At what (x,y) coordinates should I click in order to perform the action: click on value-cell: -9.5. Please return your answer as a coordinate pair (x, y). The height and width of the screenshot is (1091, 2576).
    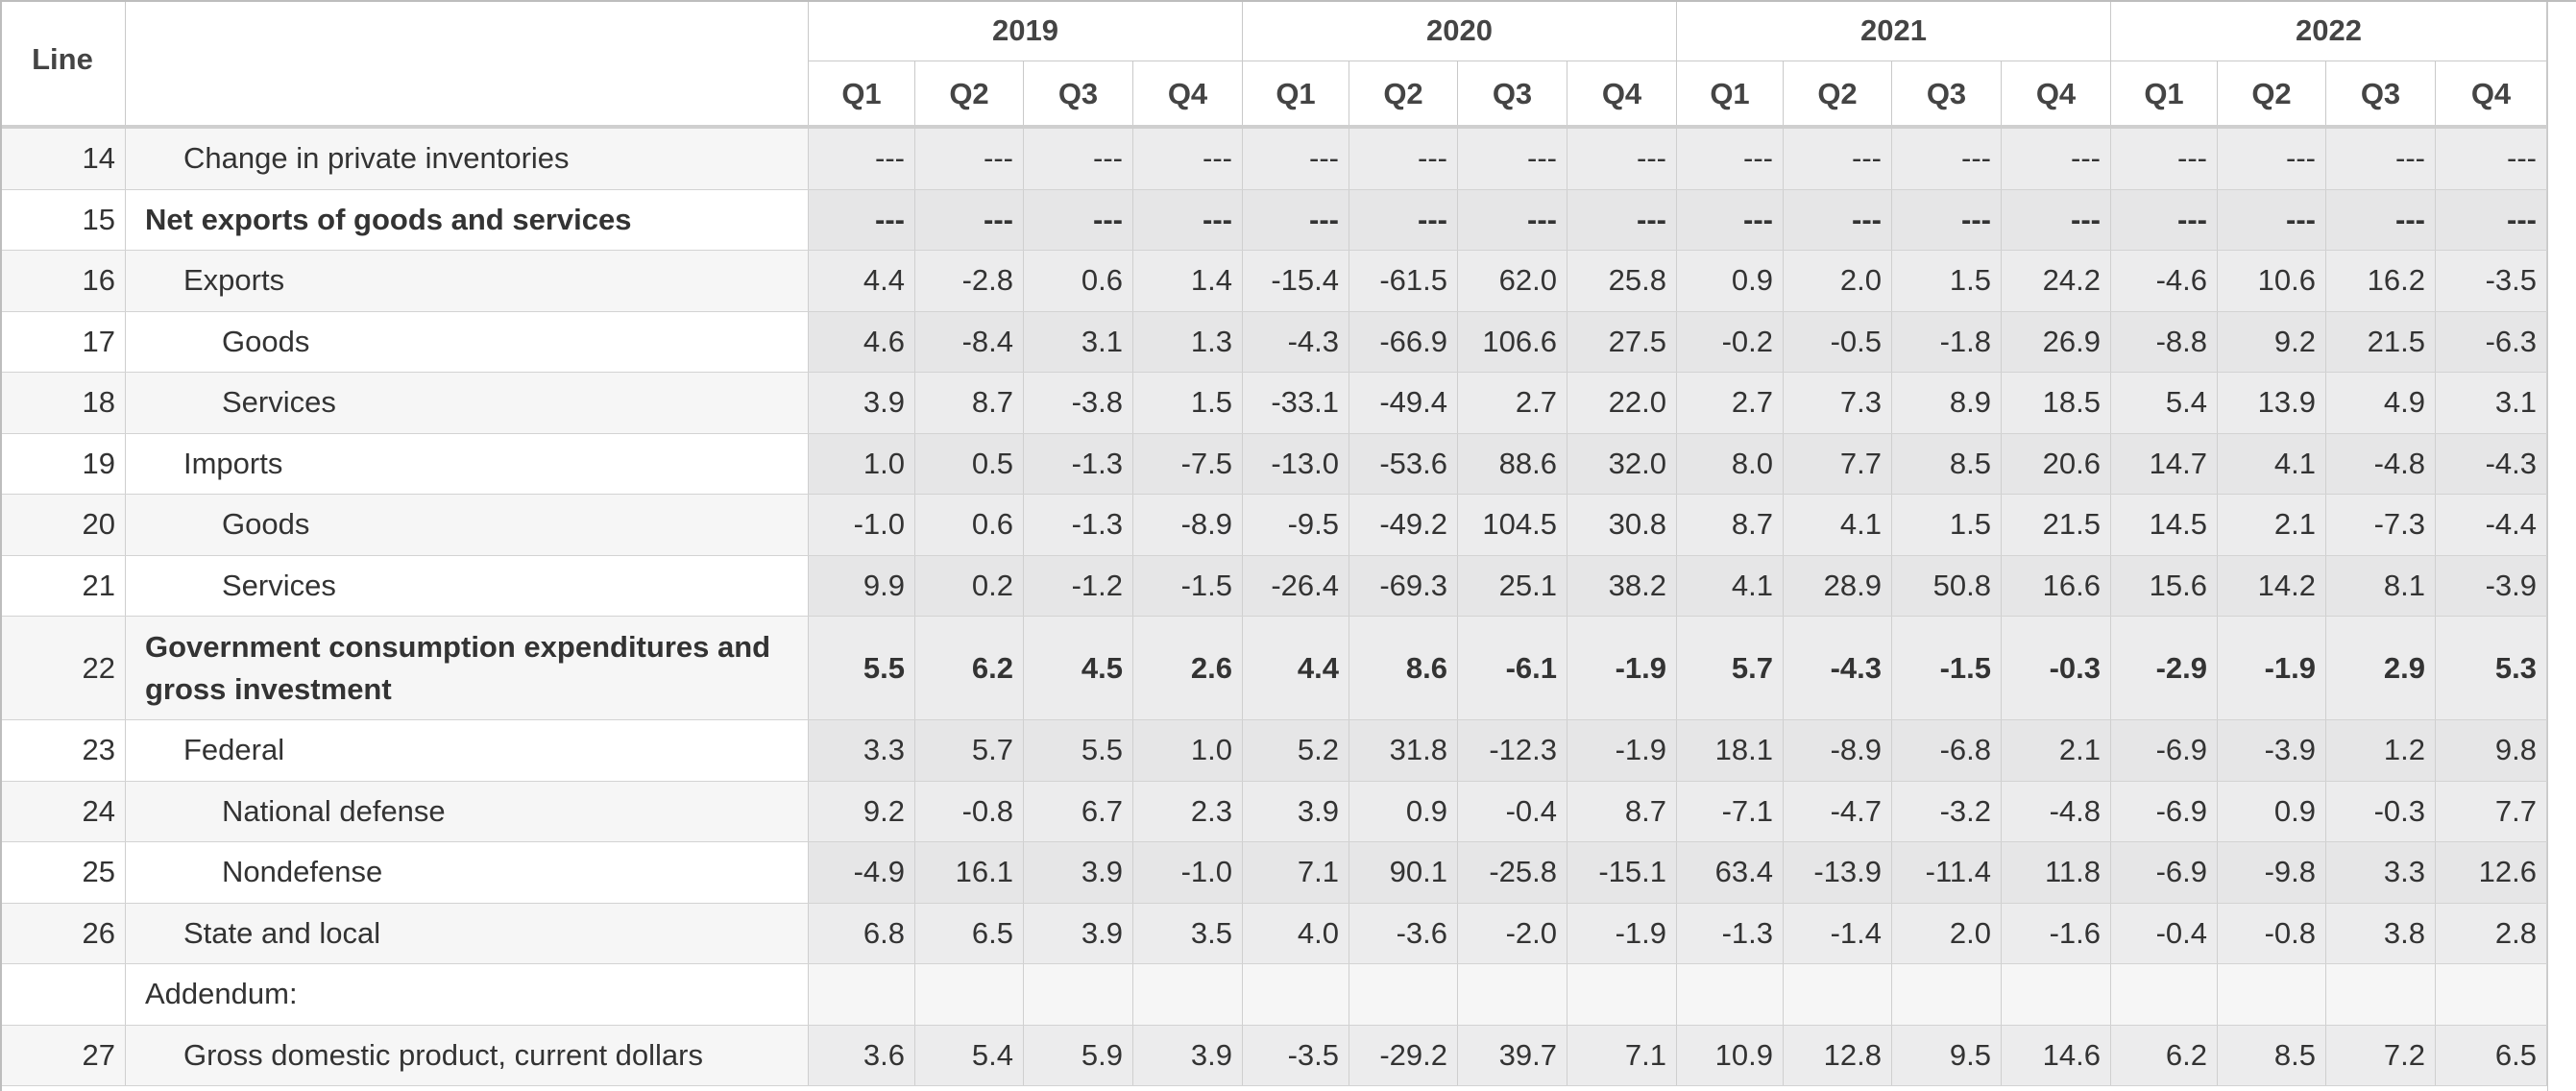
    Looking at the image, I should click on (1296, 525).